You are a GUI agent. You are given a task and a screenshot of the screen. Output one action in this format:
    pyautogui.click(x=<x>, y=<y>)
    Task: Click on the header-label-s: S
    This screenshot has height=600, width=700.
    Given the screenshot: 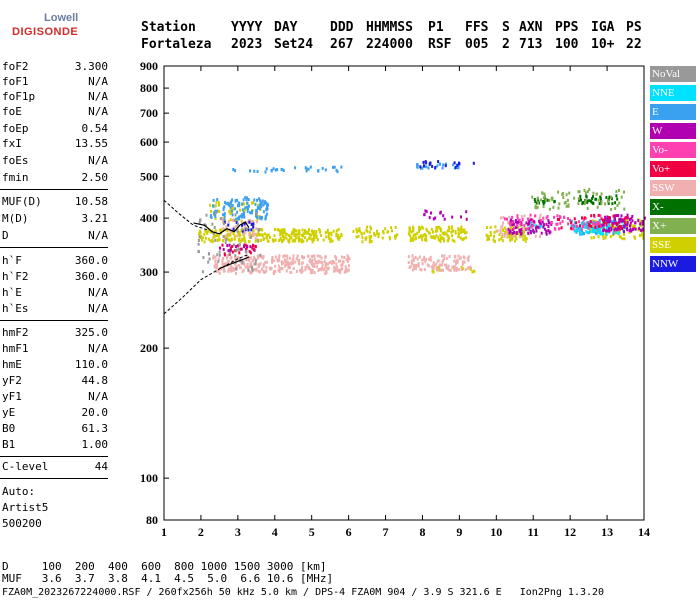 What is the action you would take?
    pyautogui.click(x=506, y=27)
    